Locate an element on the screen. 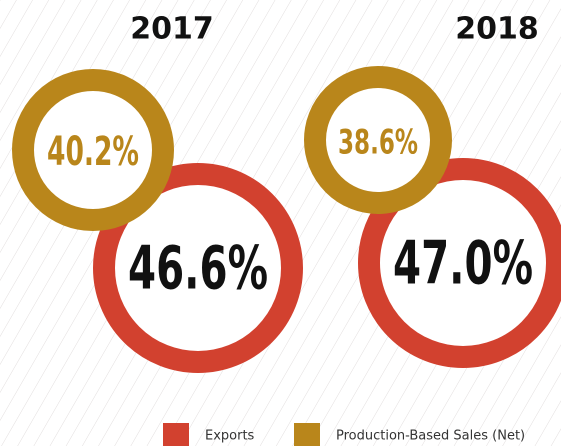 The image size is (561, 446). legend-label: Production-Based Sales (Net) is located at coordinates (430, 436).